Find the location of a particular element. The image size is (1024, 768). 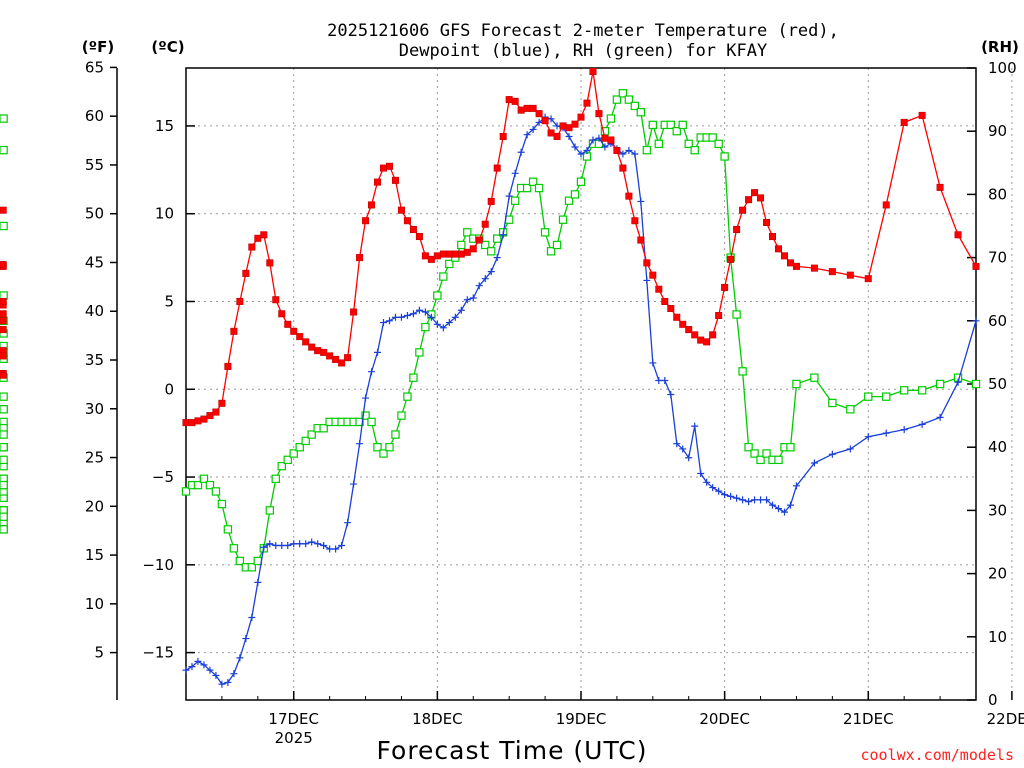

x-axis-title: Forecast Time (UTC) is located at coordinates (512, 750).